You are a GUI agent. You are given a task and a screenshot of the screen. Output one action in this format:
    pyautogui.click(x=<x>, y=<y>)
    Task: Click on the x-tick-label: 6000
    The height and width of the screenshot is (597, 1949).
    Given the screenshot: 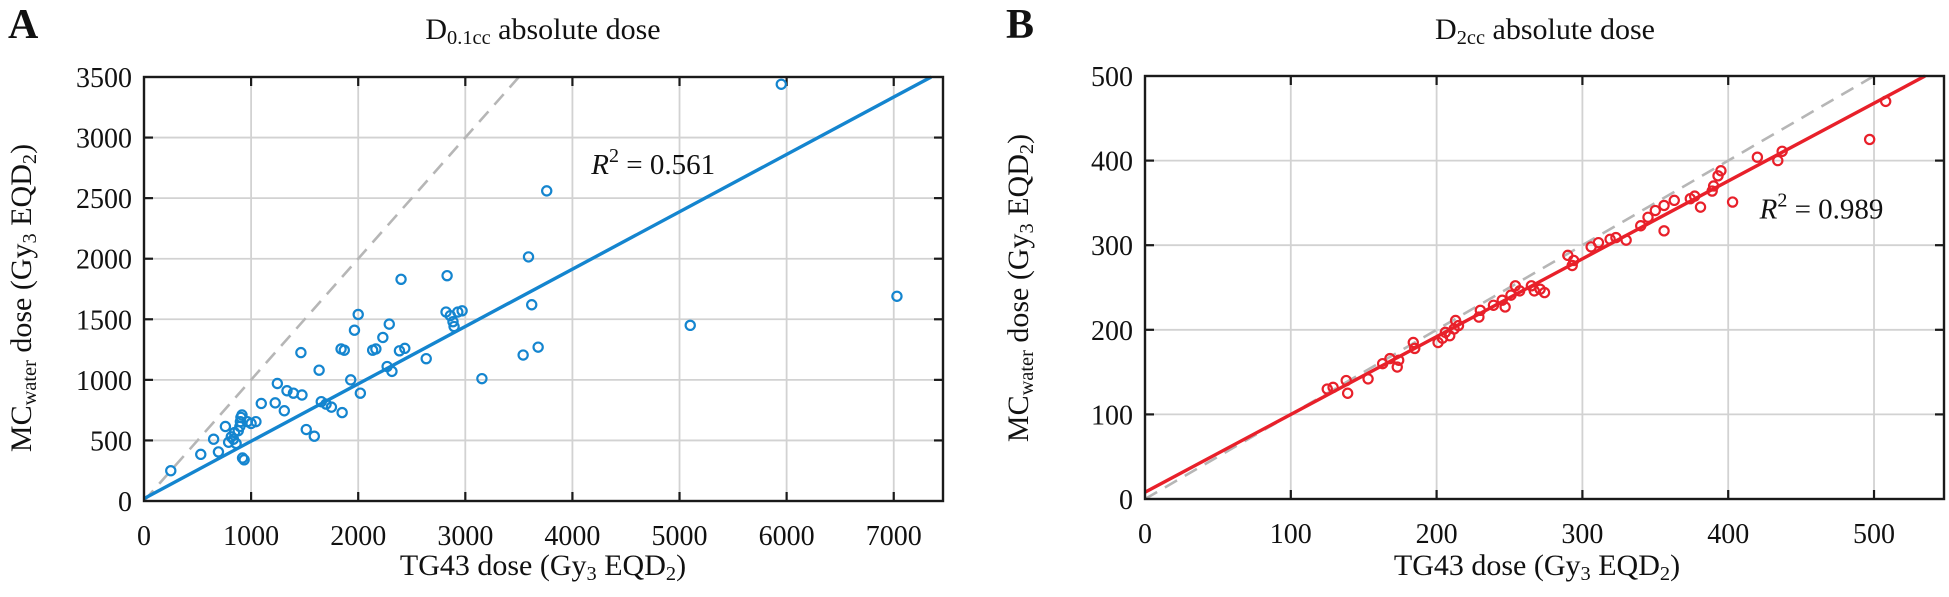 What is the action you would take?
    pyautogui.click(x=787, y=536)
    